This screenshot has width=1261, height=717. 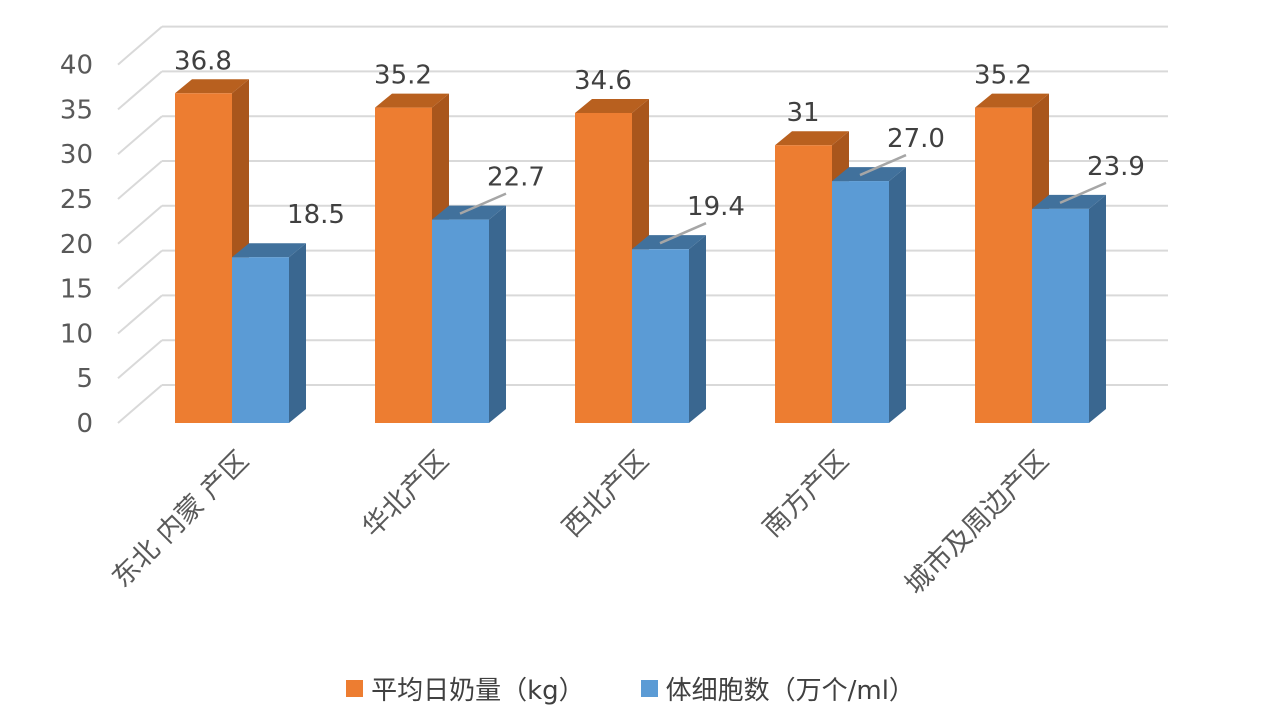 I want to click on data-label: 22.7, so click(x=516, y=178).